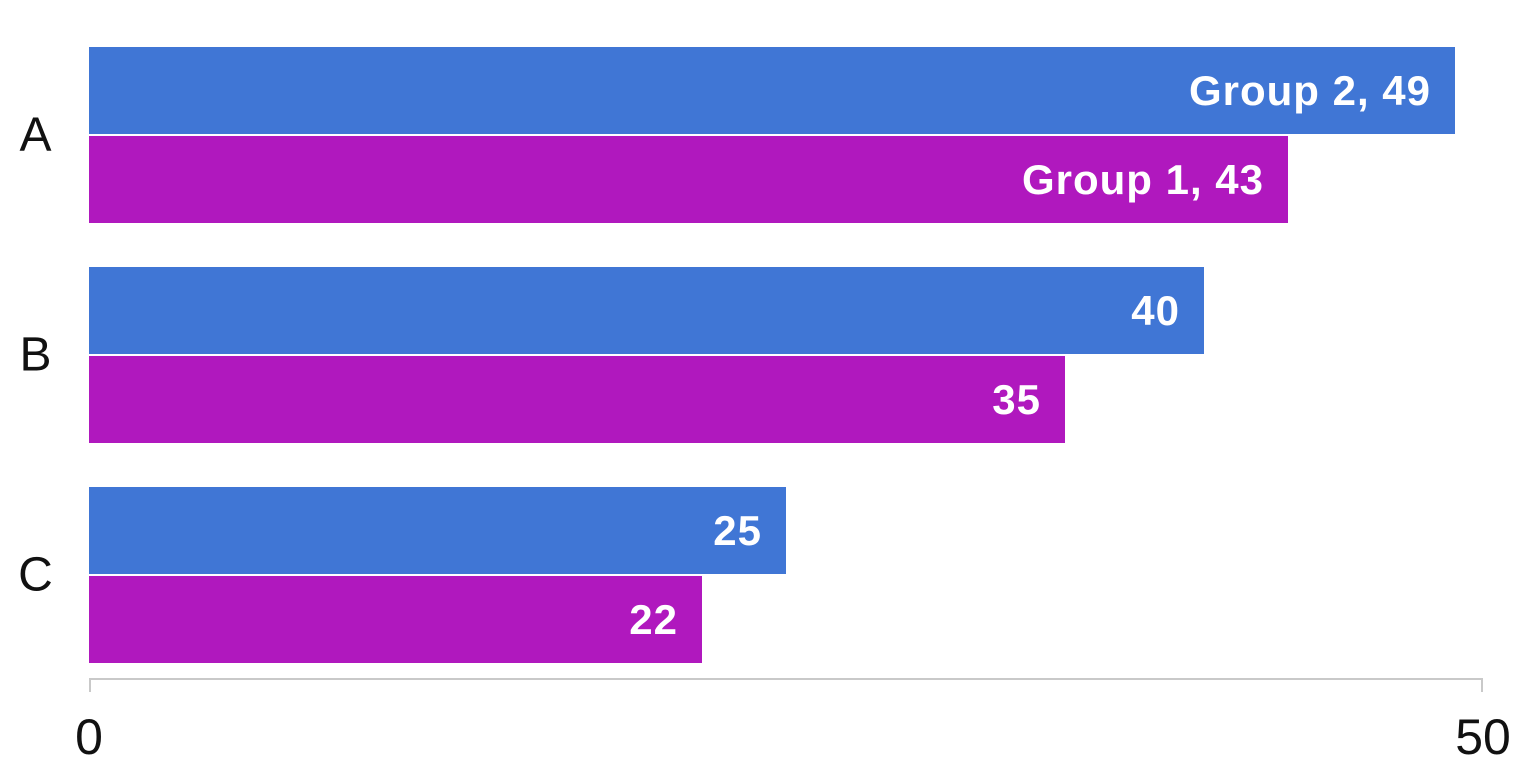 The image size is (1536, 776). What do you see at coordinates (786, 679) in the screenshot?
I see `x-axis-line` at bounding box center [786, 679].